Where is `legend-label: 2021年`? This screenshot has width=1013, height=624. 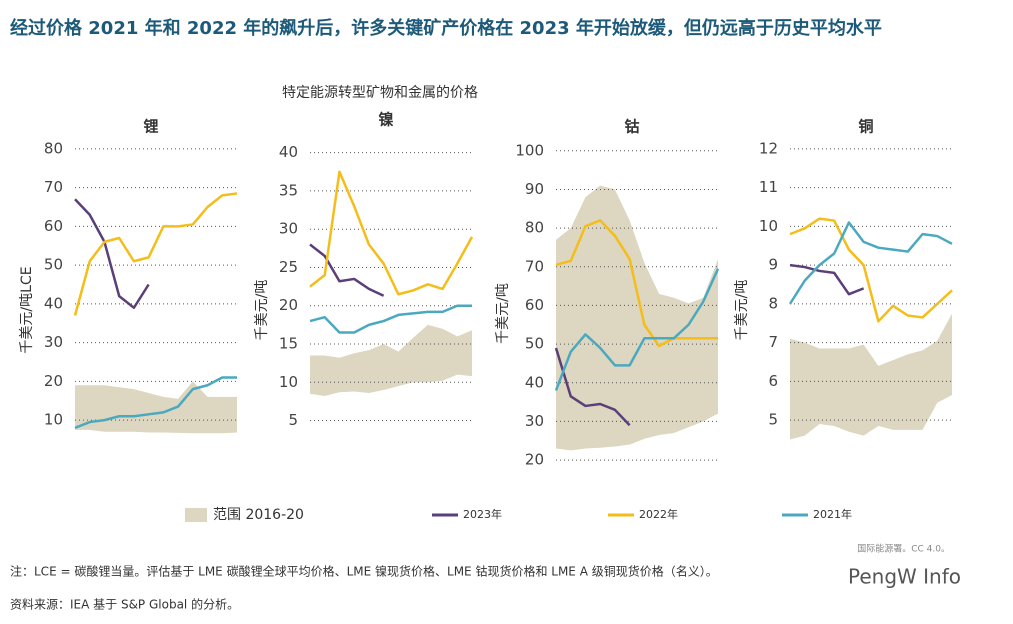
legend-label: 2021年 is located at coordinates (832, 514).